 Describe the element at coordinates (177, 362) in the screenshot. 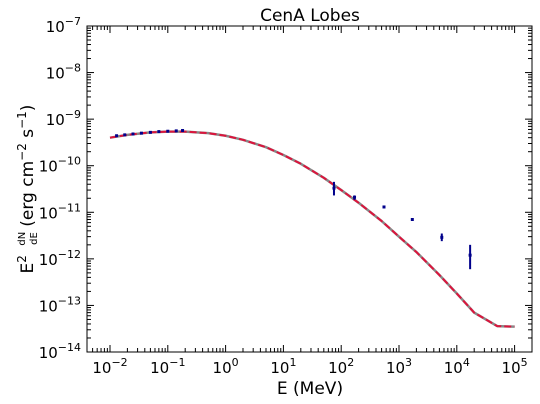

I see `x-tick-exp: −1` at that location.